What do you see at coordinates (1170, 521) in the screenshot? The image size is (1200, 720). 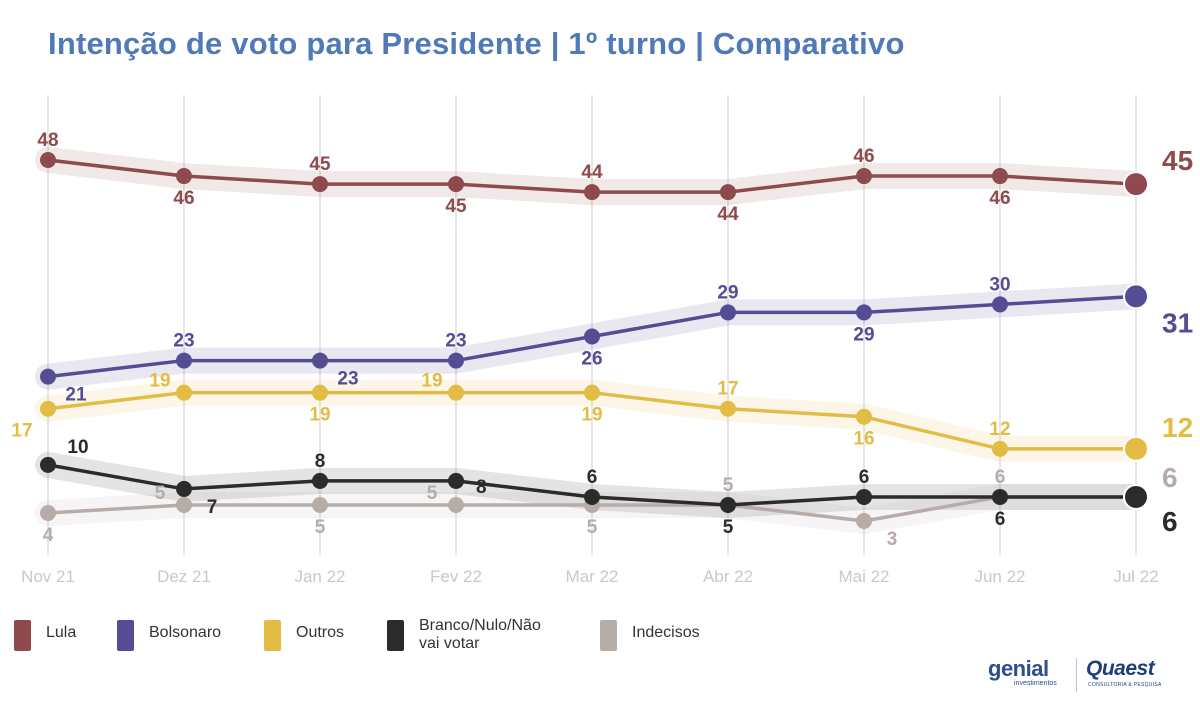 I see `data-label-branco-nulo-nao-vai-votar-jul-22: 6` at bounding box center [1170, 521].